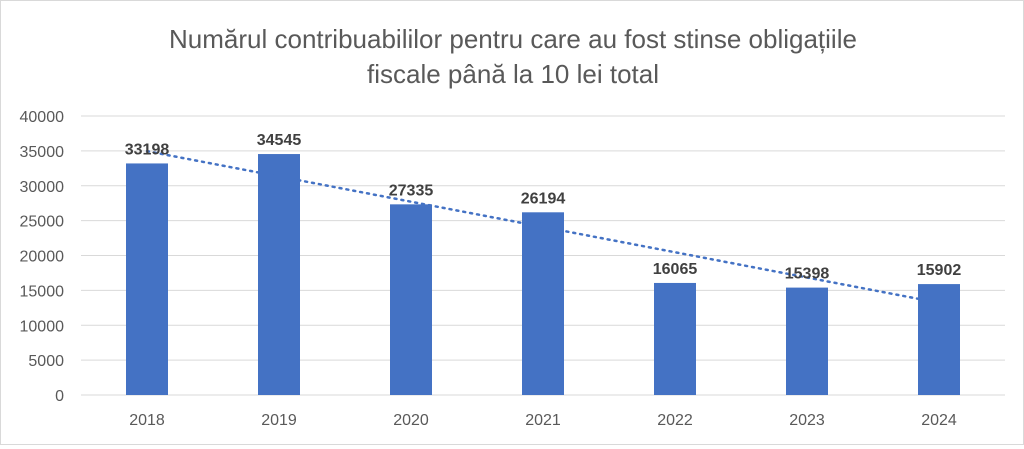 This screenshot has width=1024, height=449. What do you see at coordinates (675, 338) in the screenshot?
I see `bar-2022` at bounding box center [675, 338].